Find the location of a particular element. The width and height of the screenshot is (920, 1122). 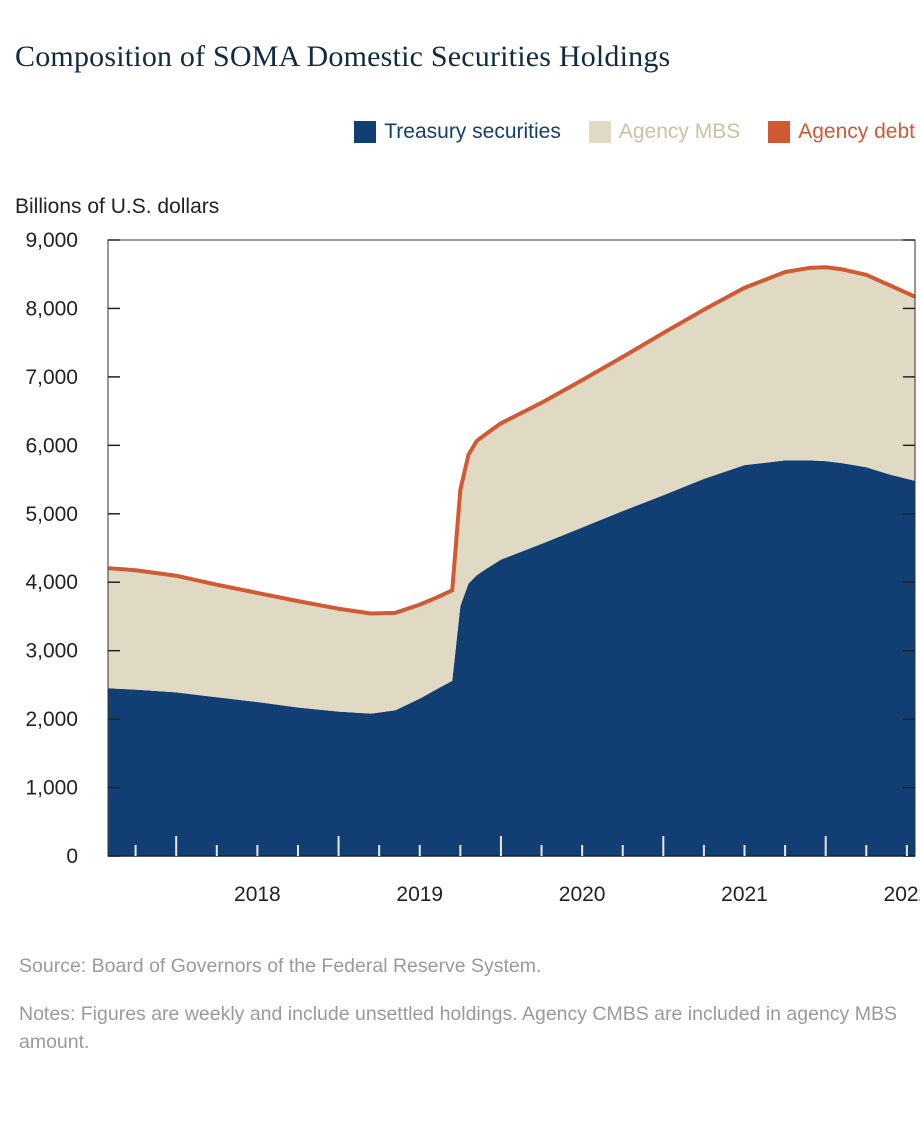

y-axis-unit-label: Billions of U.S. dollars is located at coordinates (117, 206).